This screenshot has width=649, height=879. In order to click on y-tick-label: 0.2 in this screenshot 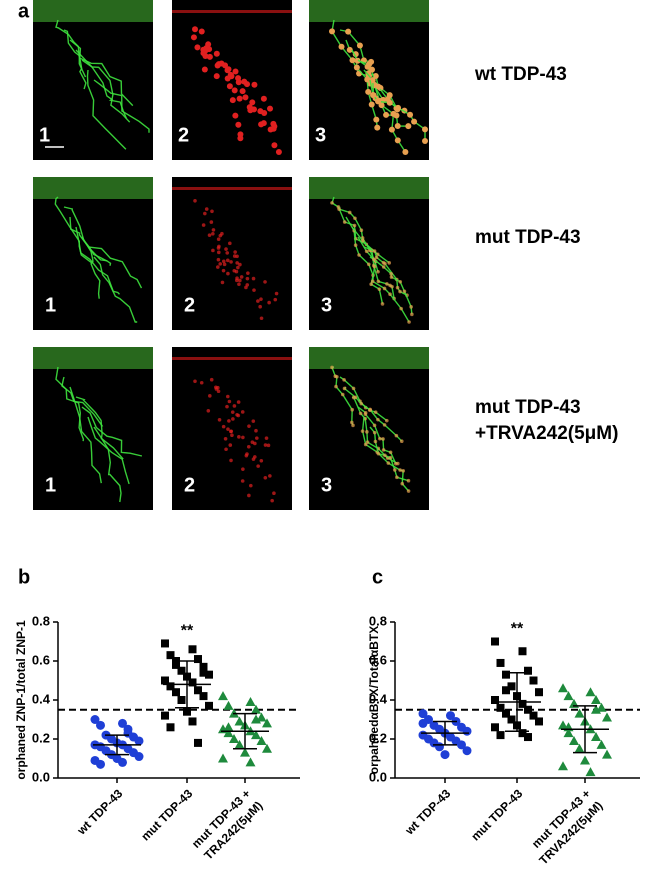, I will do `click(378, 737)`.